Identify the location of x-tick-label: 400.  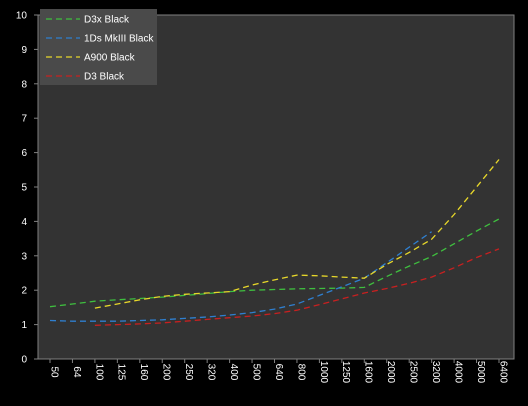
(233, 372).